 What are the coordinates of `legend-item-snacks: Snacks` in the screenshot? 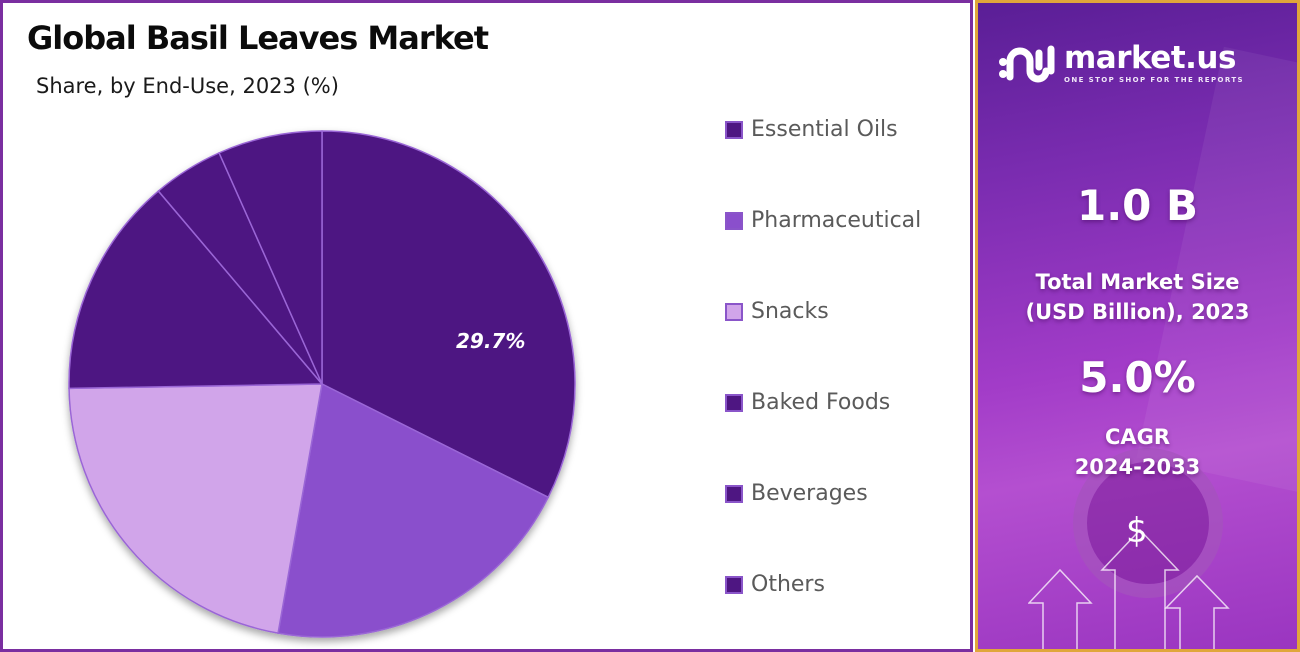 It's located at (777, 311).